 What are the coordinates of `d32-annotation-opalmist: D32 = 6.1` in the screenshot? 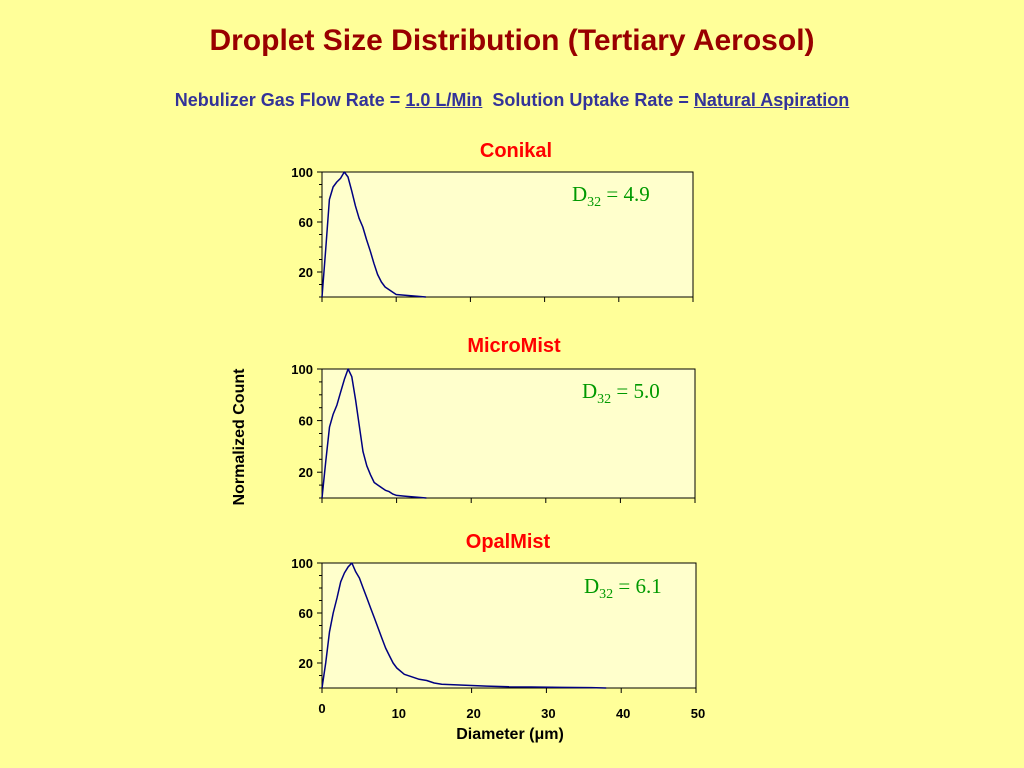 It's located at (623, 588).